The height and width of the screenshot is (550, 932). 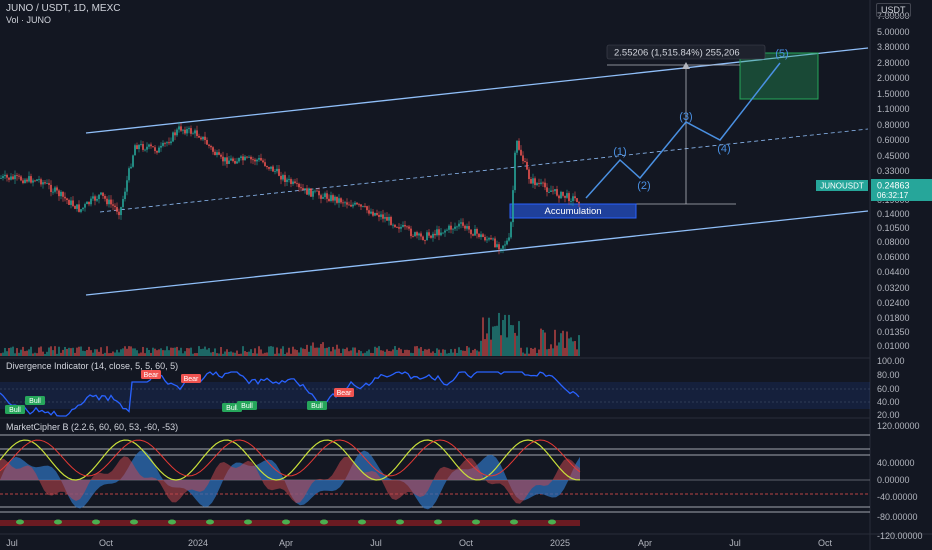 What do you see at coordinates (419, 543) in the screenshot?
I see `time-axis: Jul Oct 2024 Apr Jul Oct 2025 Apr Jul Oct` at bounding box center [419, 543].